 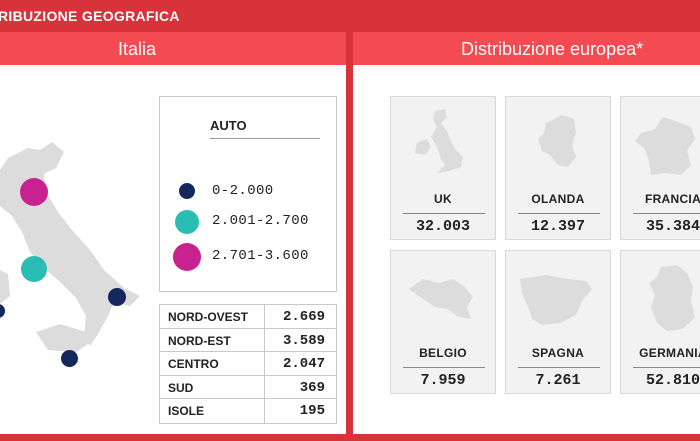 I want to click on country-card-francia: FRANCIA 35.384, so click(x=660, y=168).